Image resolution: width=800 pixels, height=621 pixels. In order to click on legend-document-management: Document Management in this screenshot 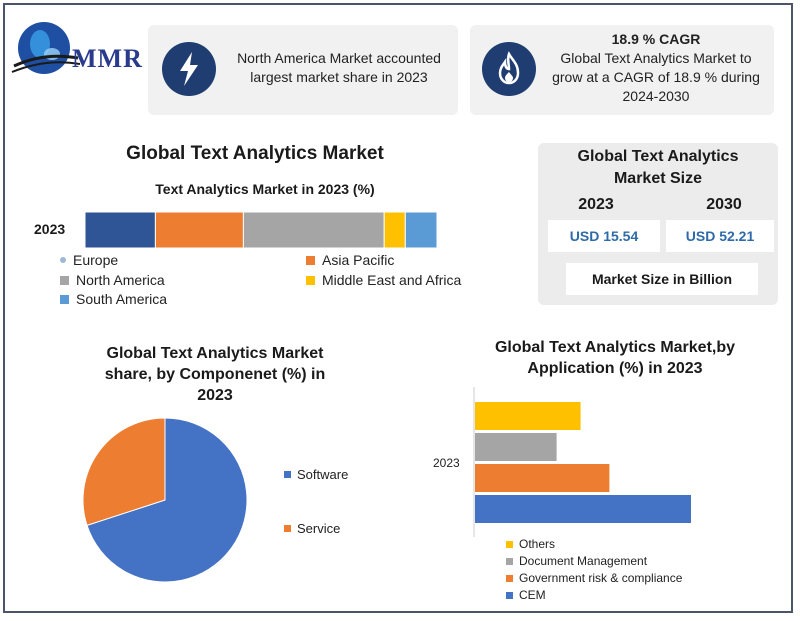, I will do `click(576, 561)`.